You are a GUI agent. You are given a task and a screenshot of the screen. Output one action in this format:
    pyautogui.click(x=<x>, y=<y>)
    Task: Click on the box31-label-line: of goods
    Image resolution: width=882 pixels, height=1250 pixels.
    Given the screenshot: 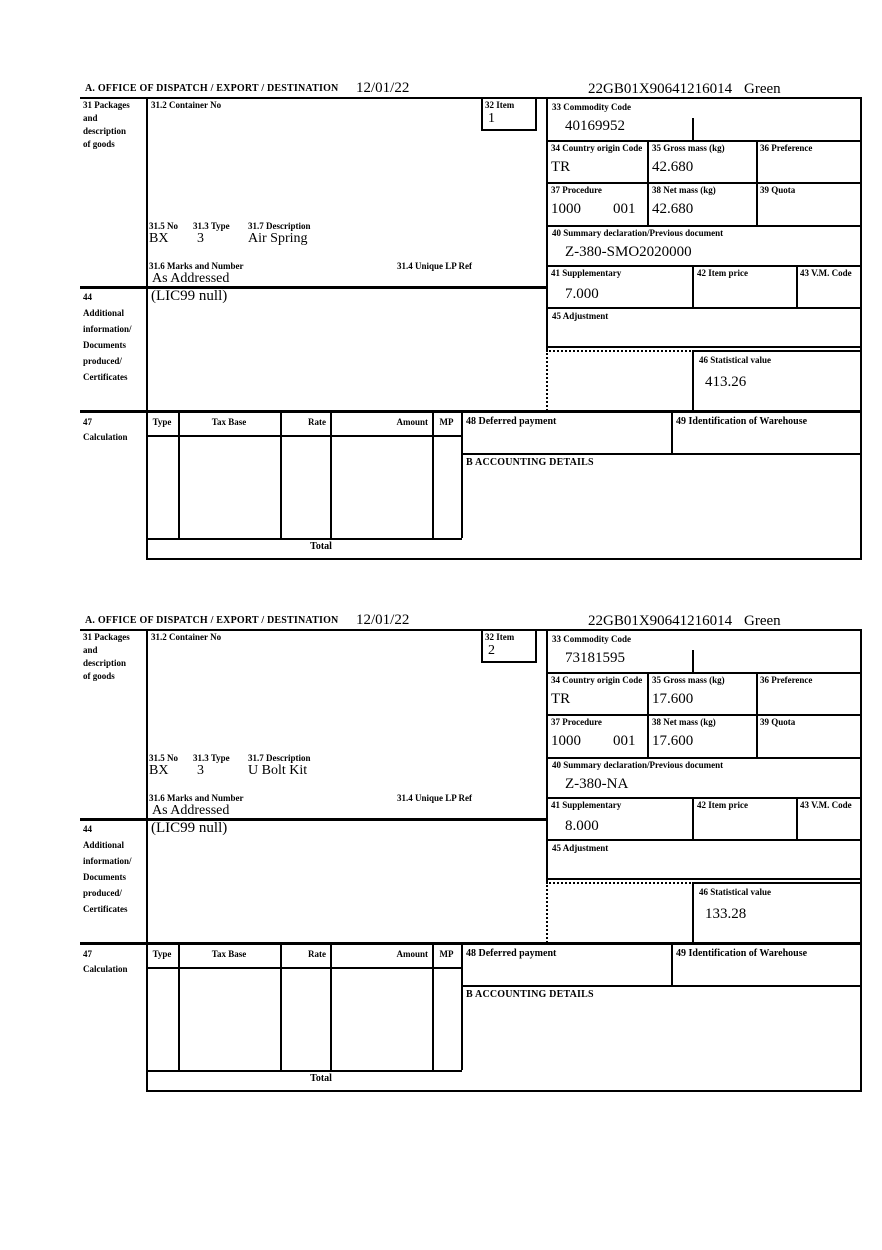 What is the action you would take?
    pyautogui.click(x=99, y=144)
    